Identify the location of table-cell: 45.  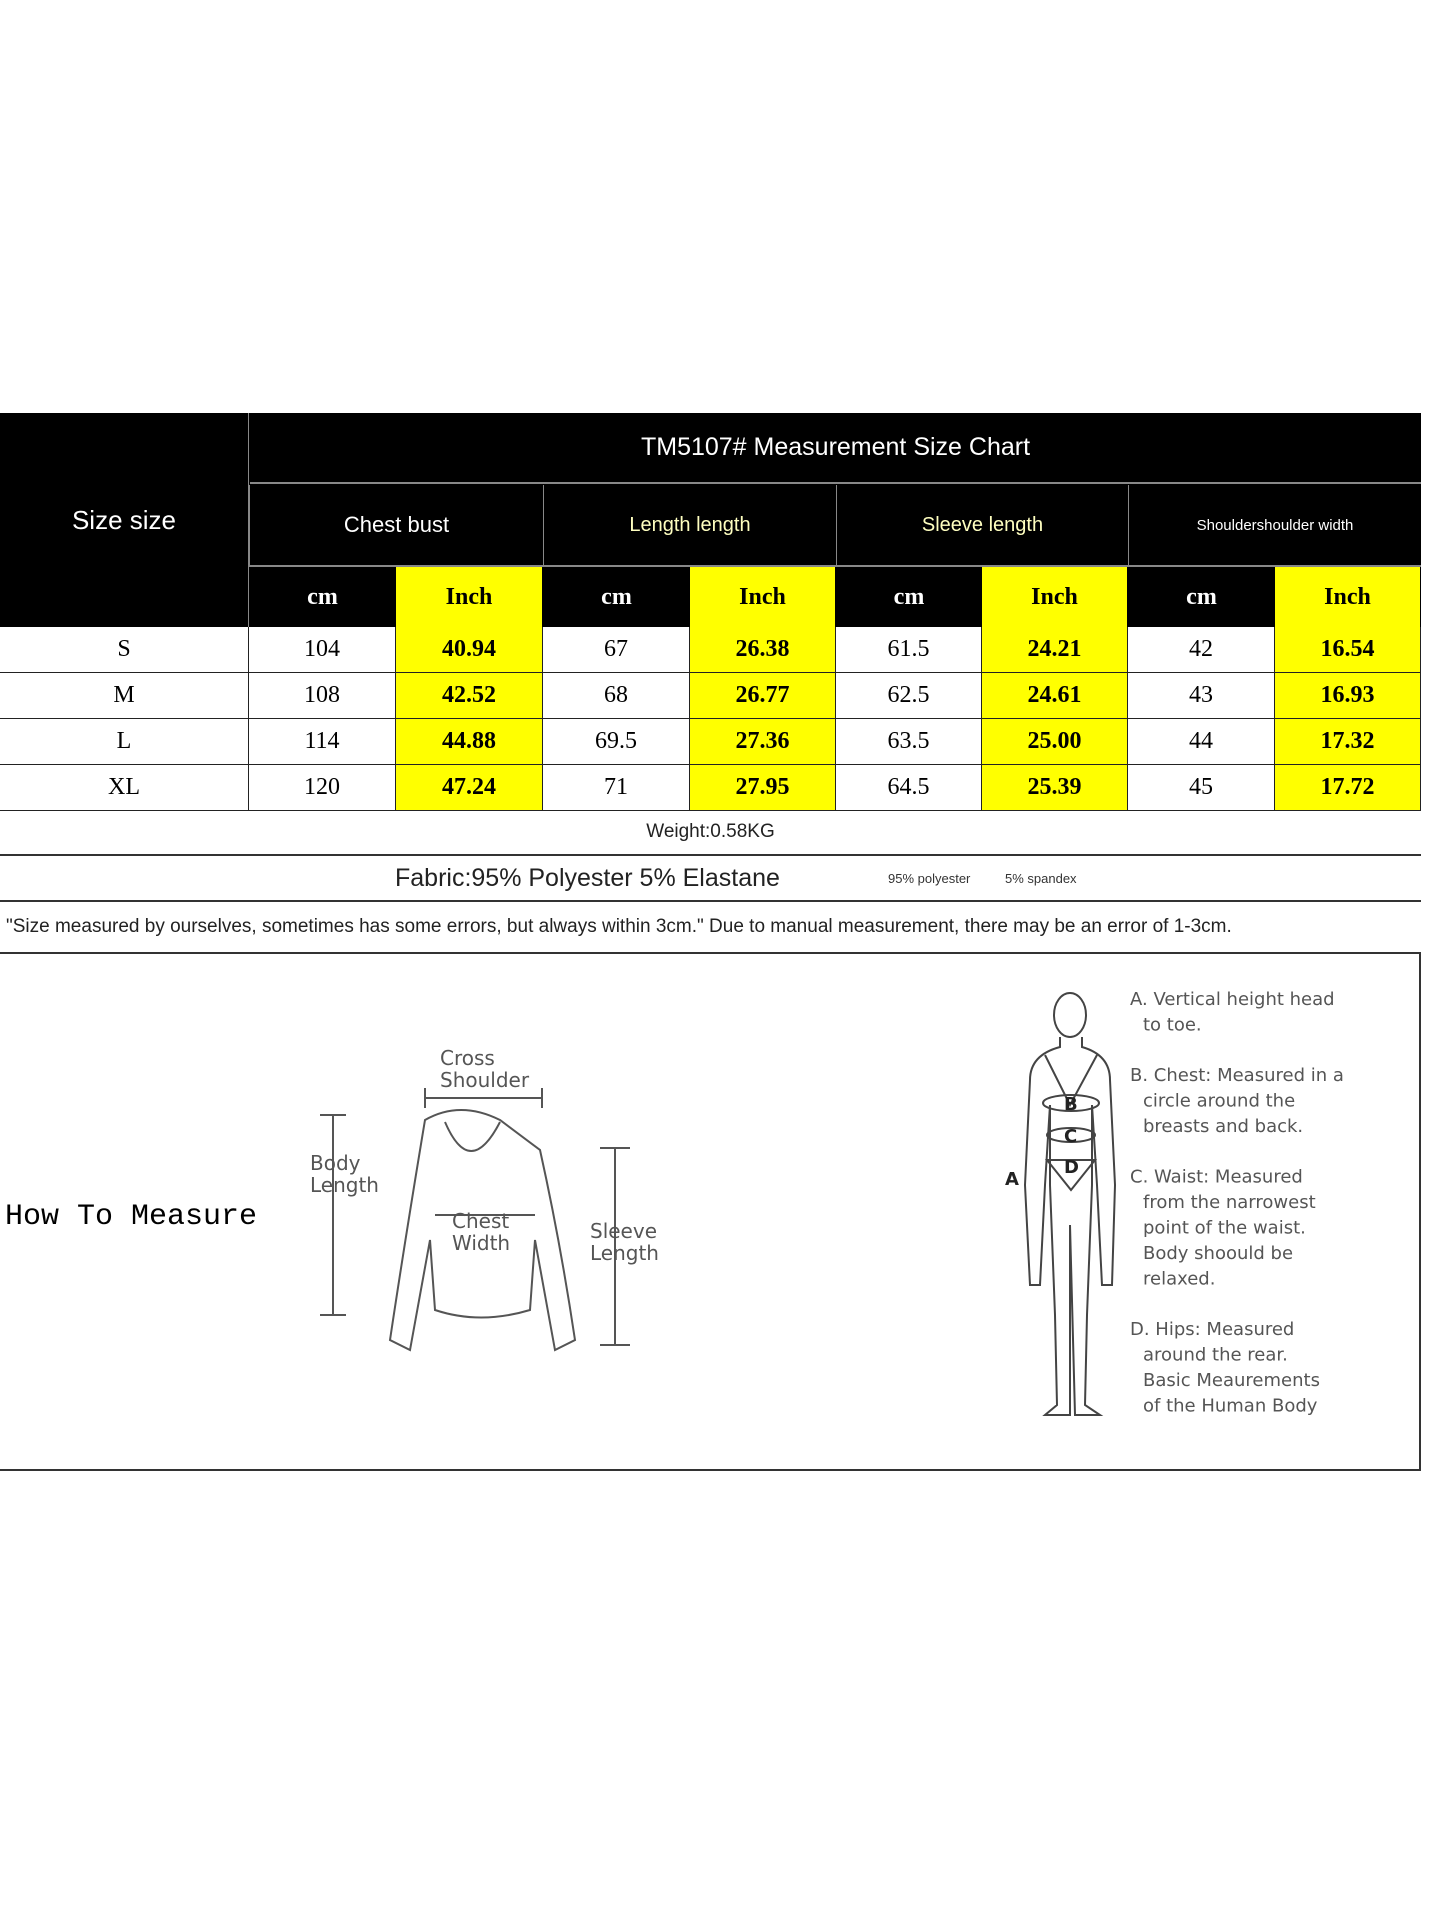
(1201, 788).